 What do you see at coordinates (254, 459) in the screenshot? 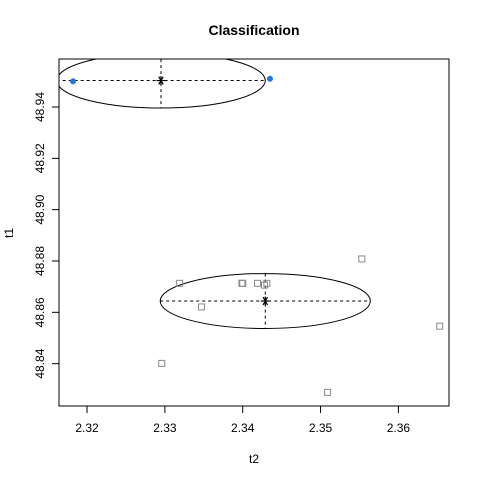
I see `x-axis-label: t2` at bounding box center [254, 459].